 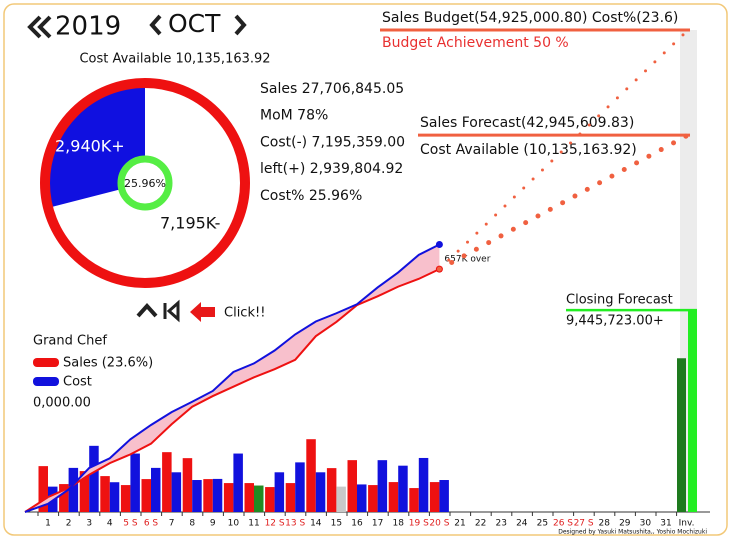 What do you see at coordinates (563, 524) in the screenshot?
I see `x-tick-label: 26 S` at bounding box center [563, 524].